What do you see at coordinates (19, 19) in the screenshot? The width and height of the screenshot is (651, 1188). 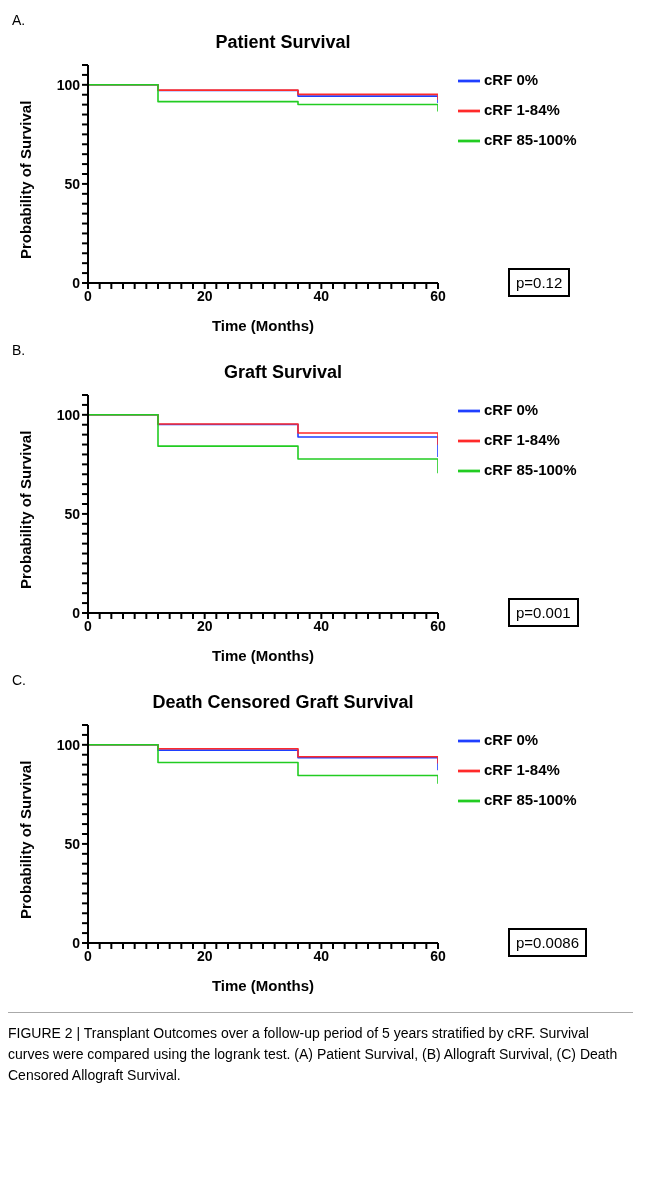 I see `text: A.` at bounding box center [19, 19].